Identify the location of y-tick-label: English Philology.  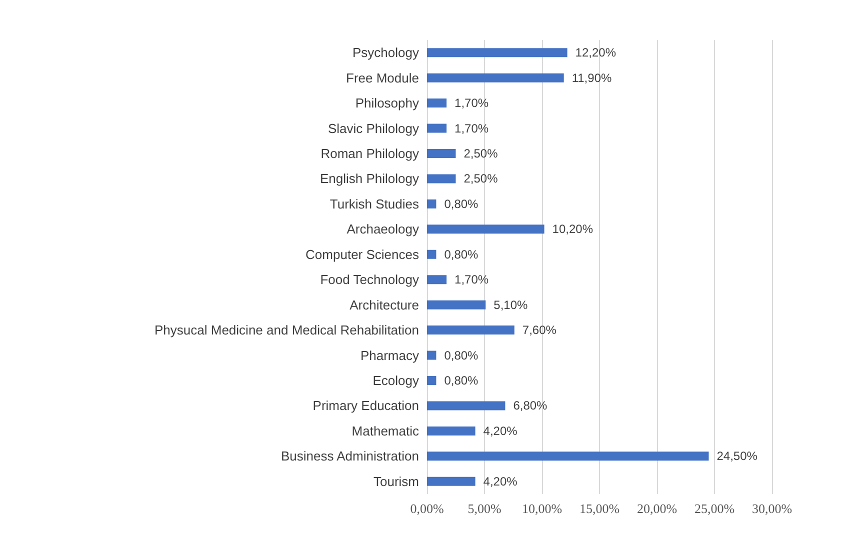
(370, 178).